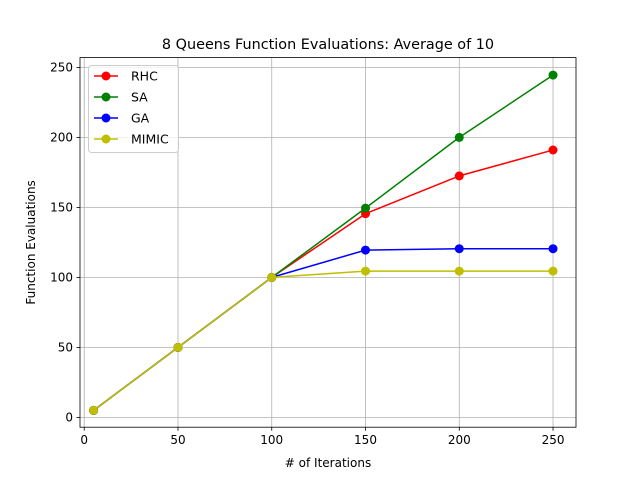 This screenshot has height=480, width=640. Describe the element at coordinates (65, 348) in the screenshot. I see `y-tick-label: 50` at that location.